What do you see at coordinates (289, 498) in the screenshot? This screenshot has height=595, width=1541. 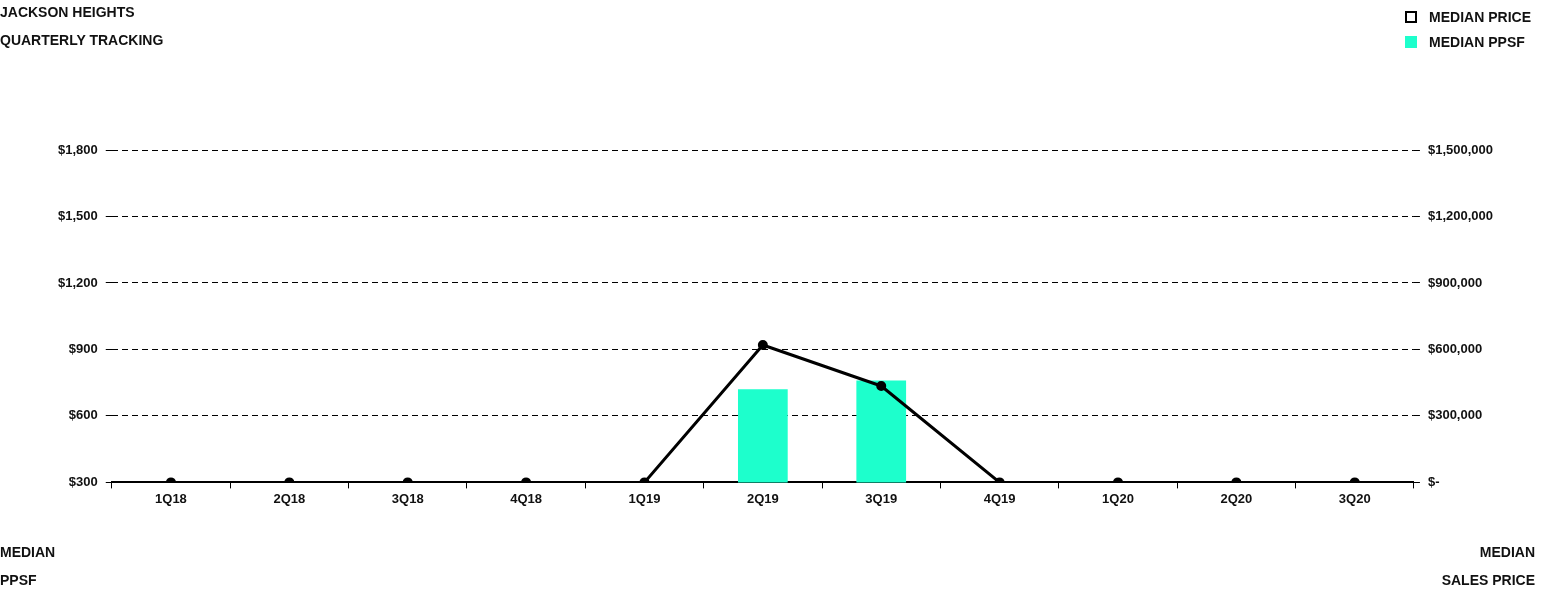 I see `x-tick-label: 2Q18` at bounding box center [289, 498].